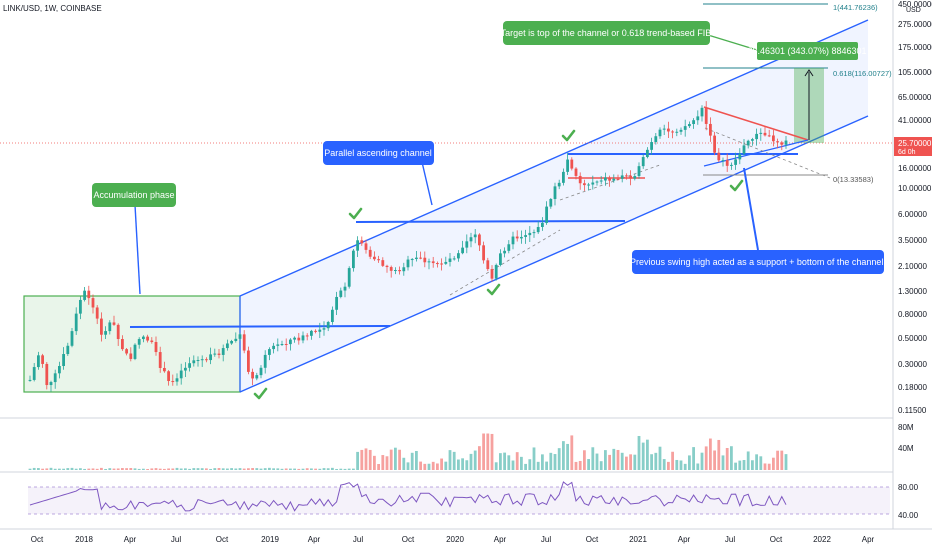 This screenshot has height=550, width=932. Describe the element at coordinates (355, 213) in the screenshot. I see `check-mark` at that location.